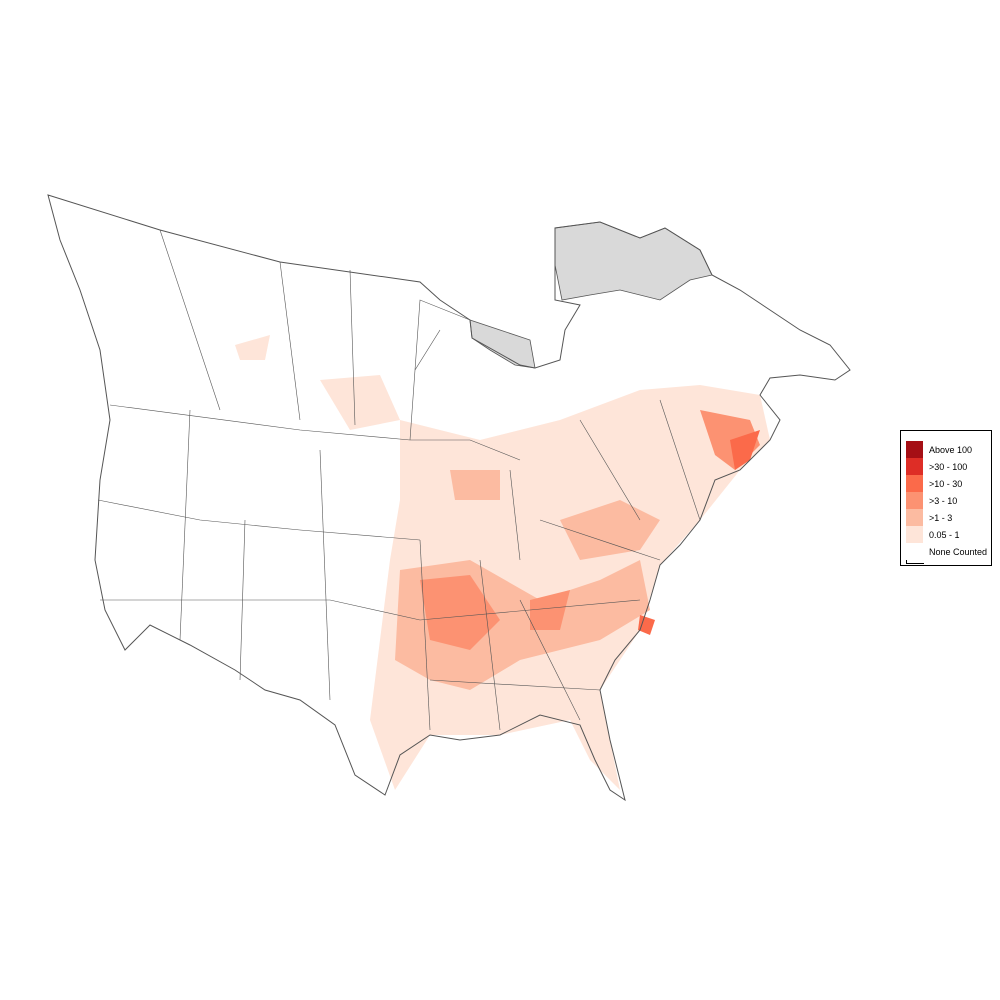 Image resolution: width=1000 pixels, height=1000 pixels. I want to click on legend-item: >1 - 3, so click(929, 517).